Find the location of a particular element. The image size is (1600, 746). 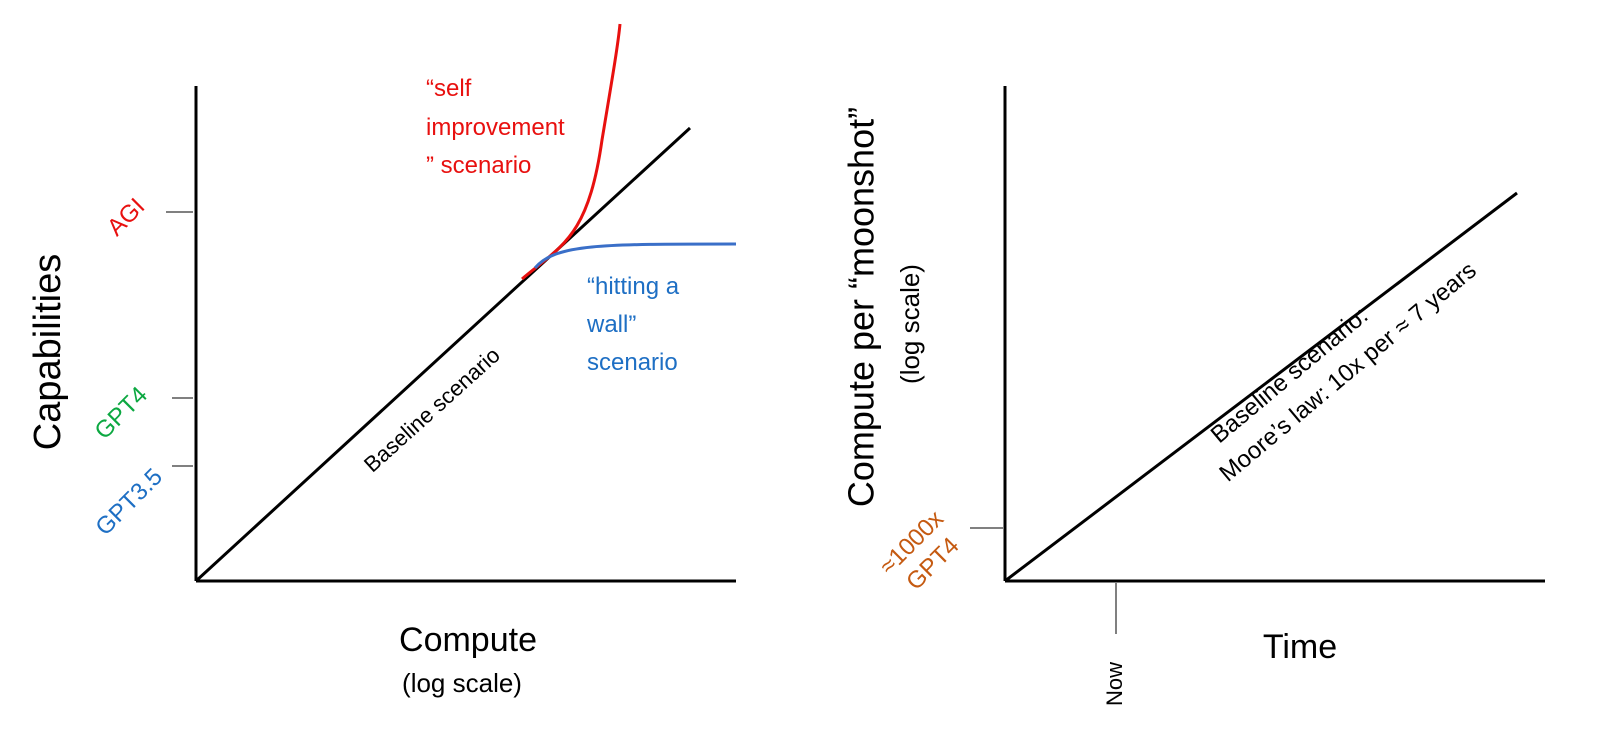

gpt4-tick-label: GPT4 is located at coordinates (120, 412).